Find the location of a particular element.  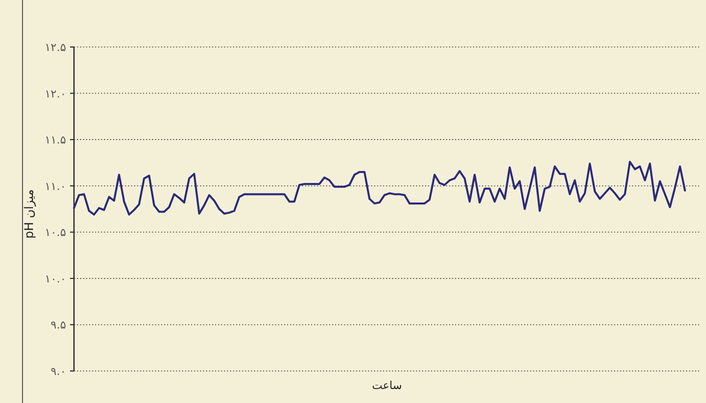

y-tick-label: ۹.۰ is located at coordinates (58, 371).